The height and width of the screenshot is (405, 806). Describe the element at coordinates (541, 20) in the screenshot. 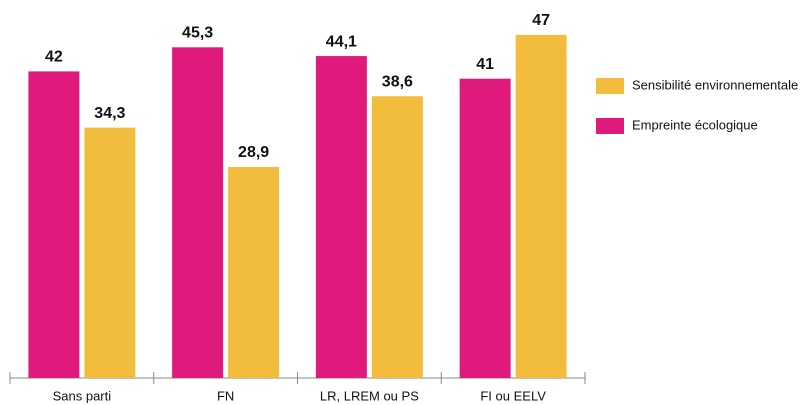

I see `value-label: 47` at that location.